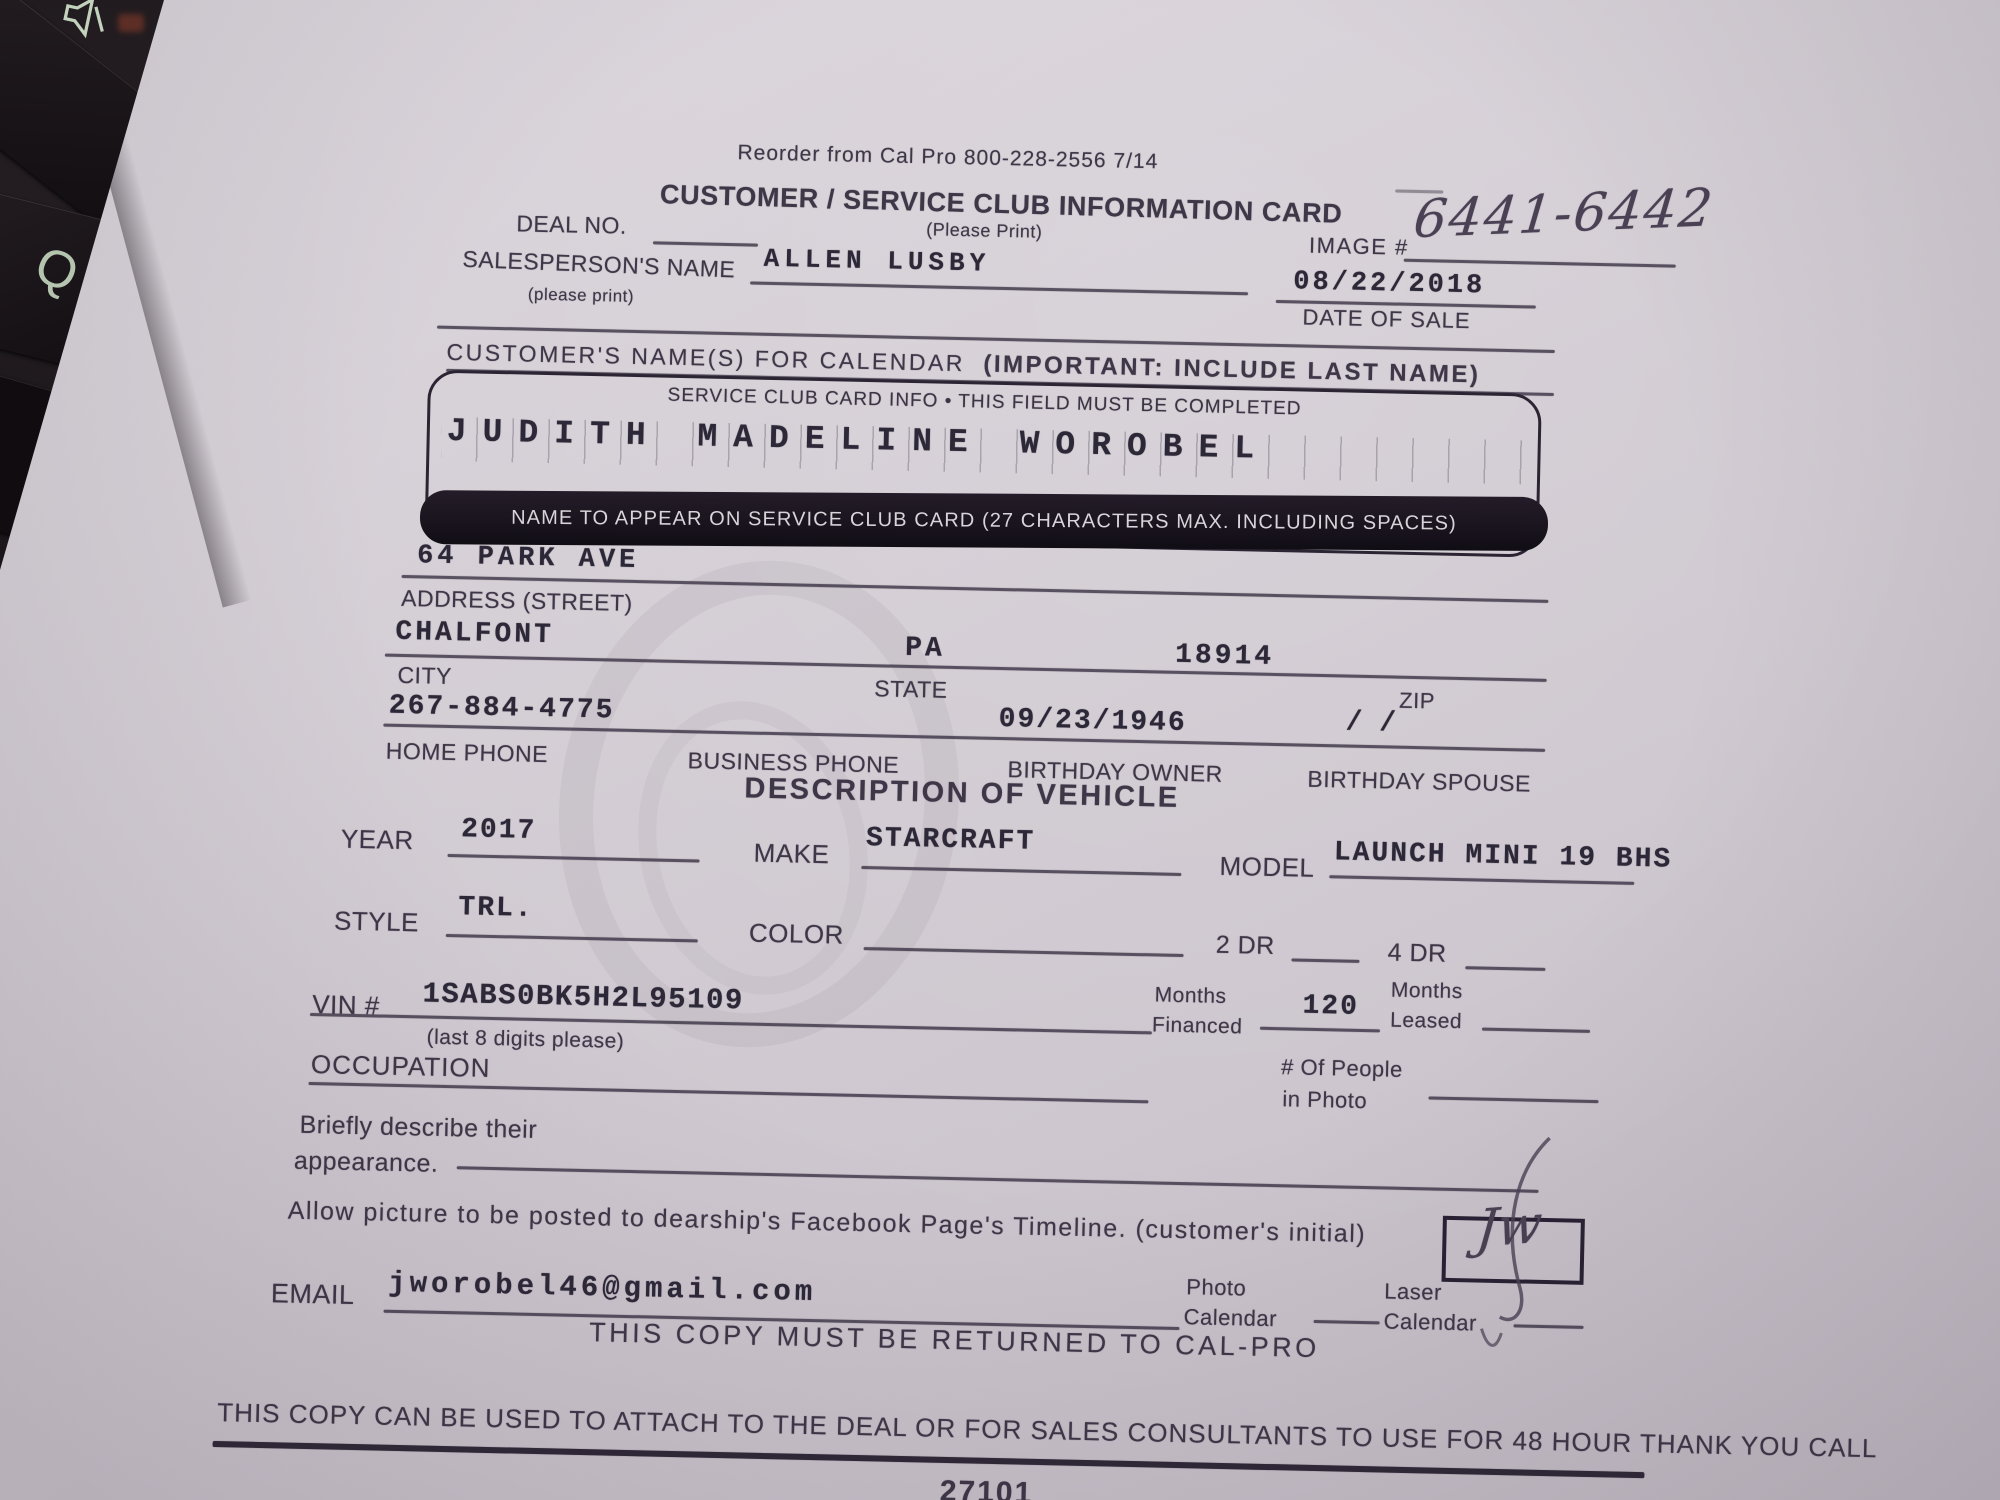 Image resolution: width=2000 pixels, height=1500 pixels. Describe the element at coordinates (1503, 856) in the screenshot. I see `model-value: LAUNCH MINI 19 BHS` at that location.